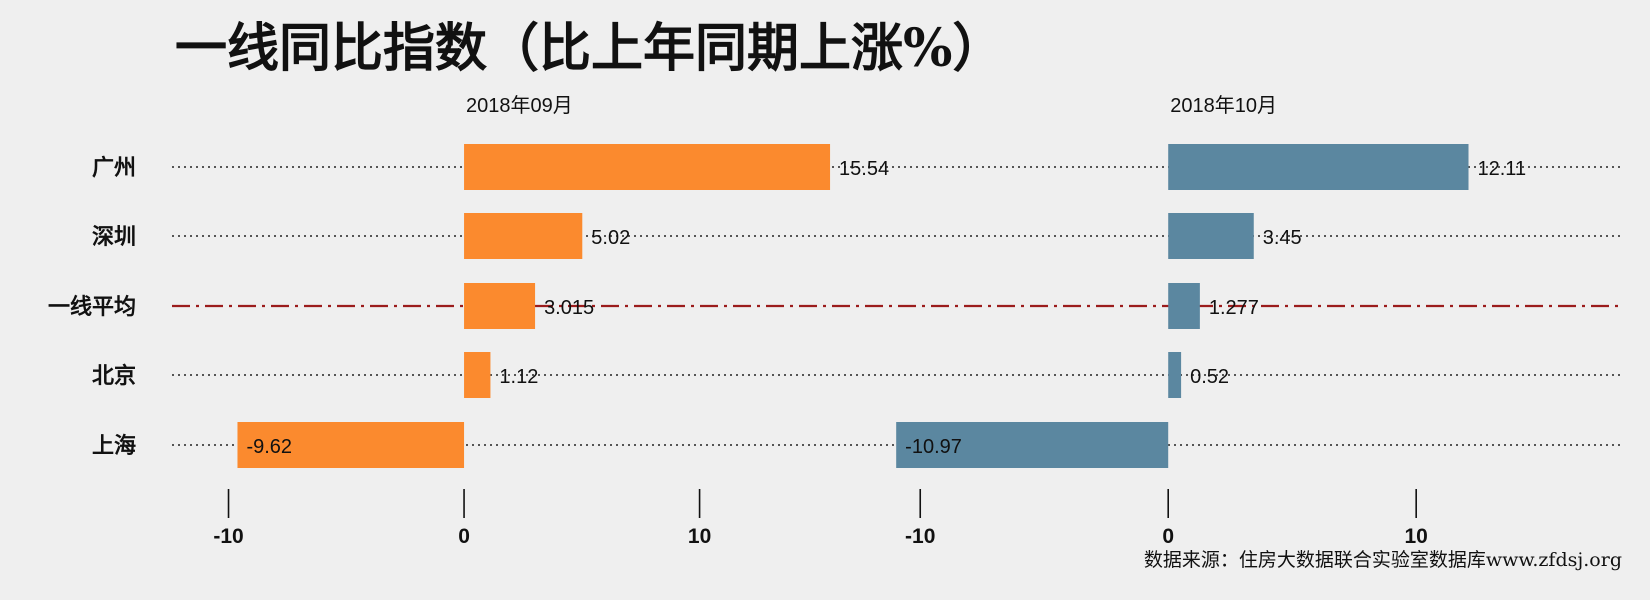  What do you see at coordinates (933, 447) in the screenshot?
I see `value-label: -10.97` at bounding box center [933, 447].